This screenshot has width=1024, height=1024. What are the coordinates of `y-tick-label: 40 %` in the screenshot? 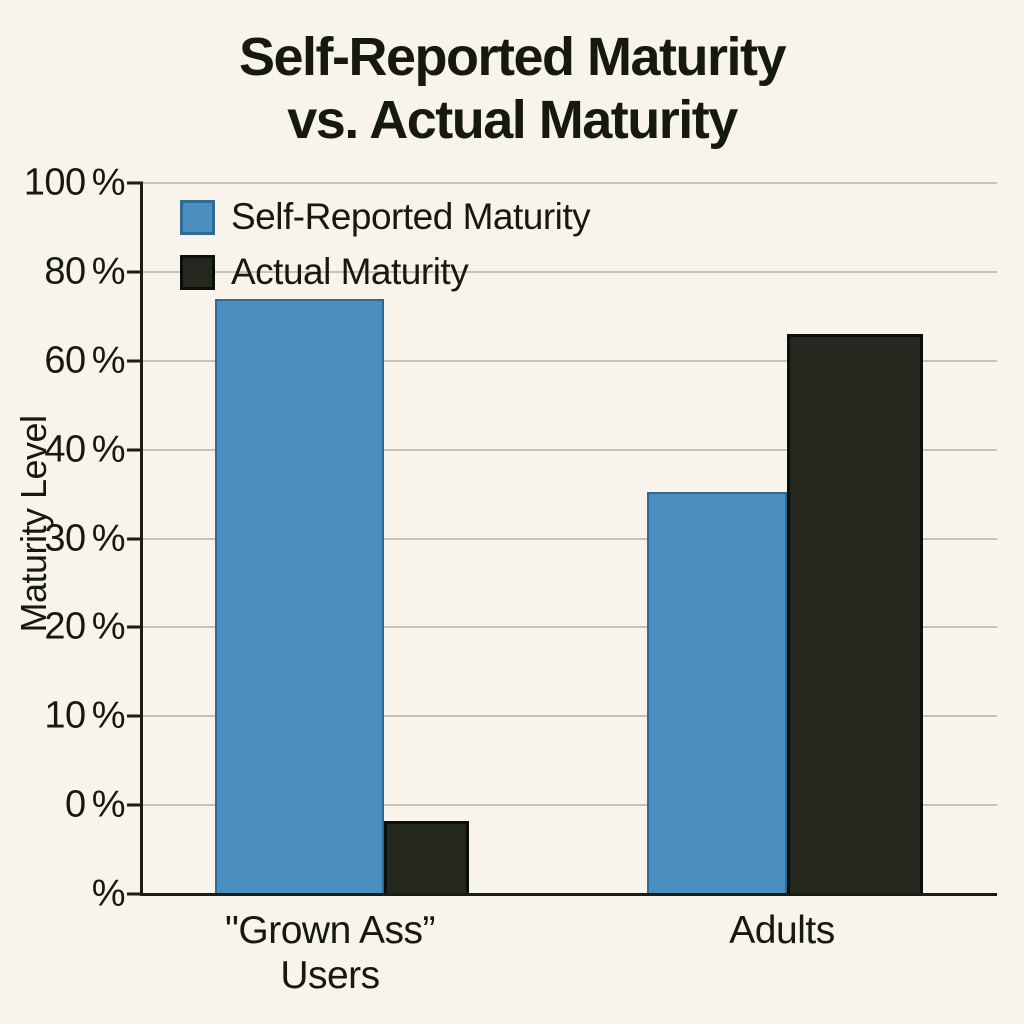 It's located at (84, 449).